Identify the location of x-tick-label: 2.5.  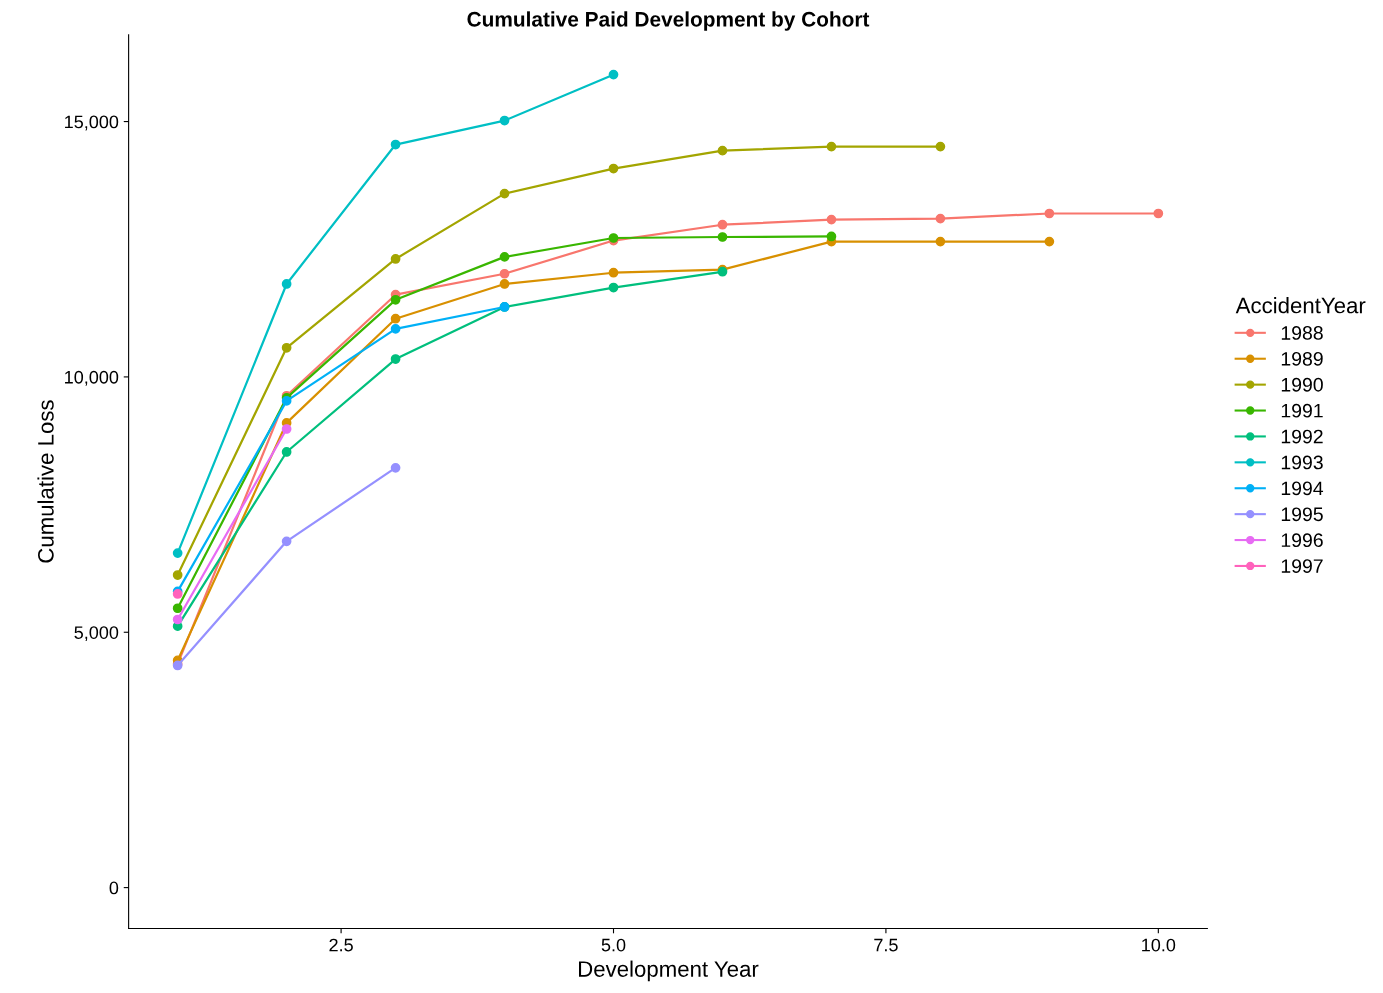
(341, 945).